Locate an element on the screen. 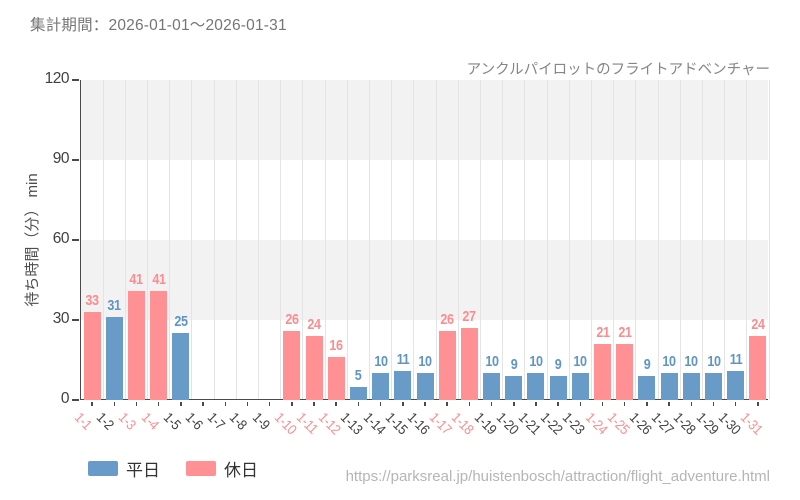 The height and width of the screenshot is (500, 800). x-tick-label-text: 1-31 is located at coordinates (751, 423).